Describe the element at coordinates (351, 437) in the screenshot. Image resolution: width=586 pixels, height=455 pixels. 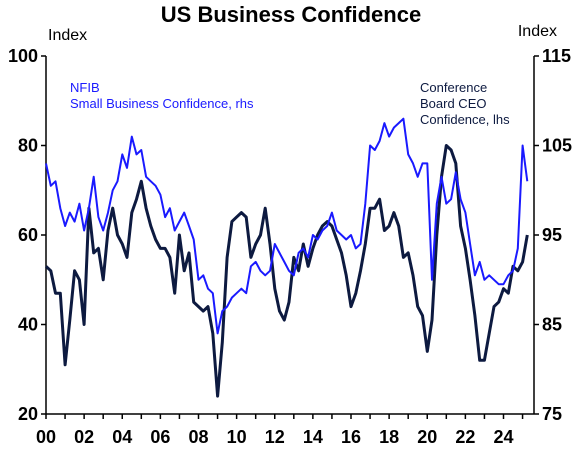
I see `x-tick-label: 16` at that location.